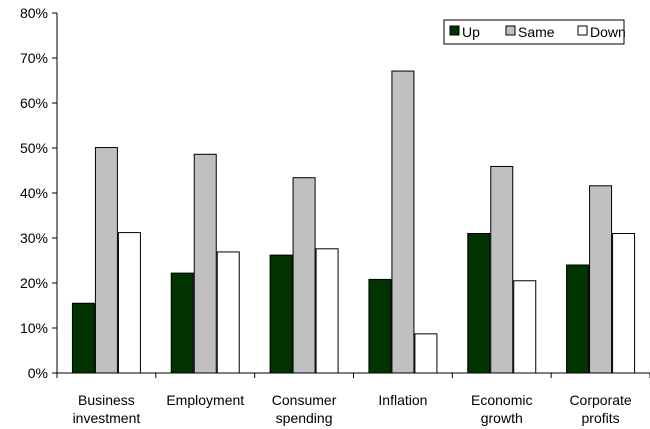 Image resolution: width=650 pixels, height=429 pixels. Describe the element at coordinates (454, 30) in the screenshot. I see `legend-swatch-up` at that location.